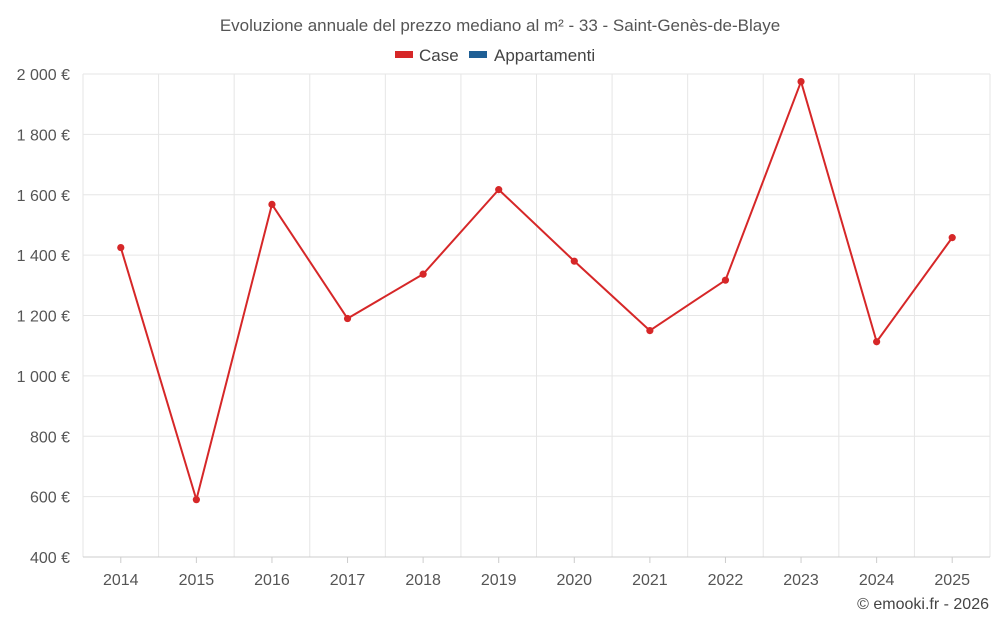 Image resolution: width=1000 pixels, height=625 pixels. Describe the element at coordinates (196, 500) in the screenshot. I see `data-point-case-2015` at that location.